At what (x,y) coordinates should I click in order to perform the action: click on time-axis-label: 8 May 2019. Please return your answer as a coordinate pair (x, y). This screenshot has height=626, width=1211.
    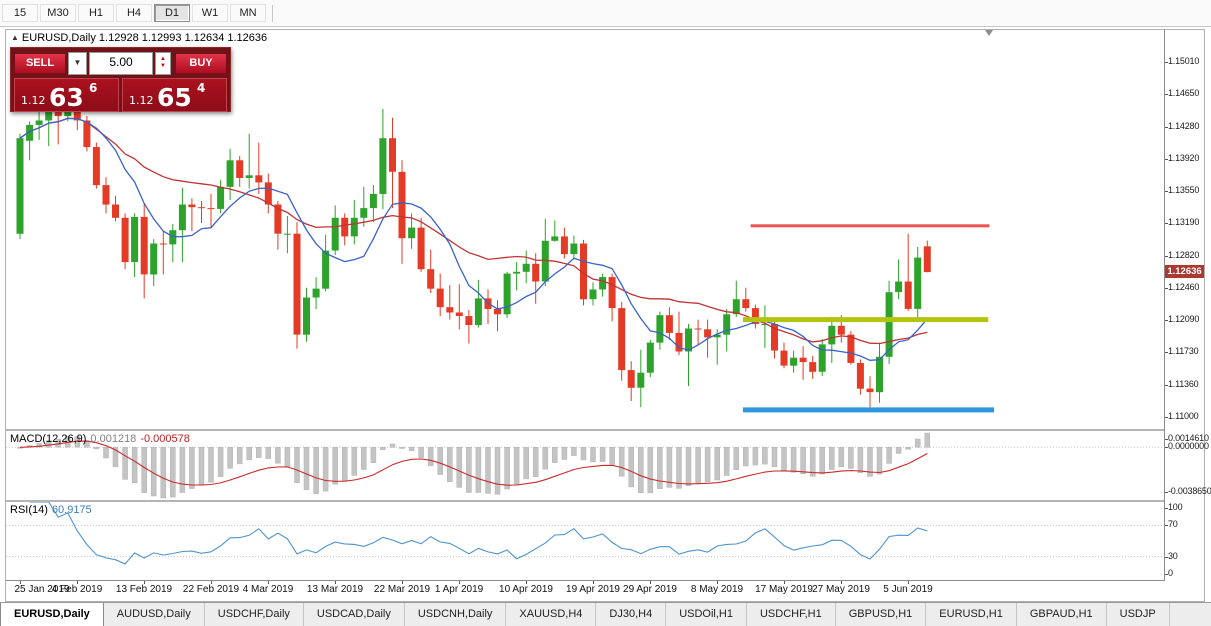
    Looking at the image, I should click on (717, 589).